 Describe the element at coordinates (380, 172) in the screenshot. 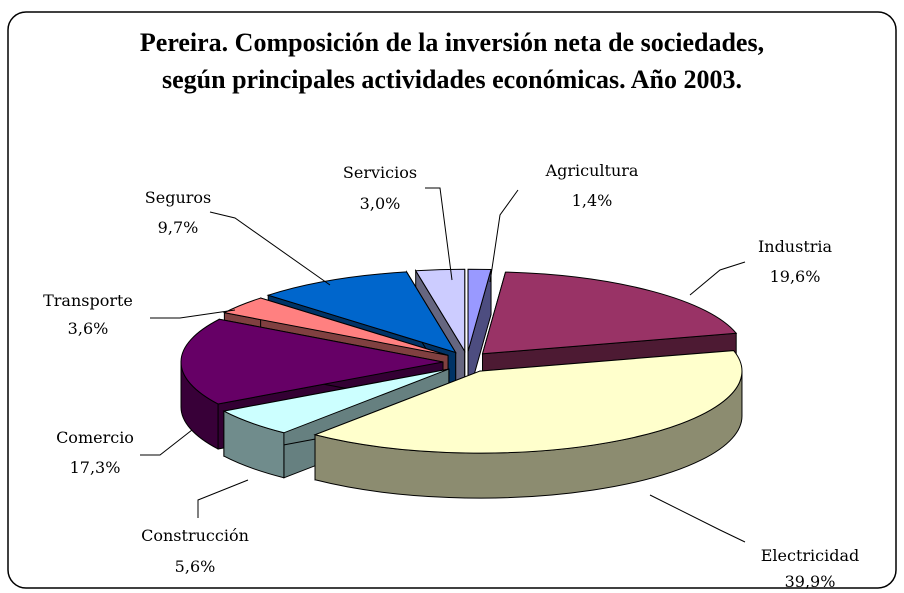

I see `slice-label: Servicios` at that location.